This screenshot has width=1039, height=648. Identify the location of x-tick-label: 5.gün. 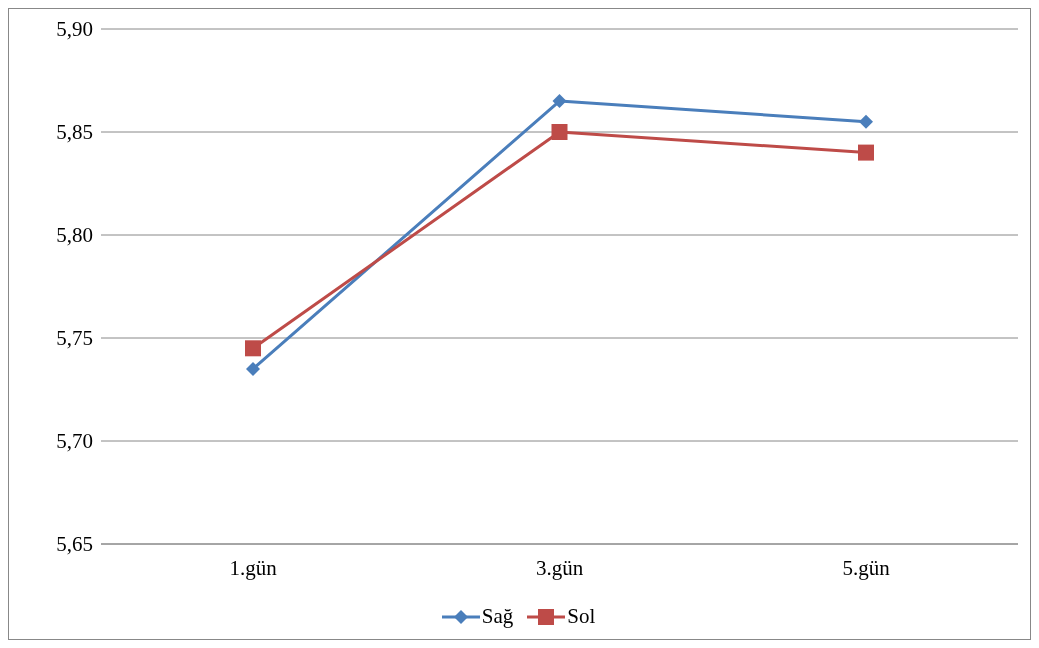
(866, 567).